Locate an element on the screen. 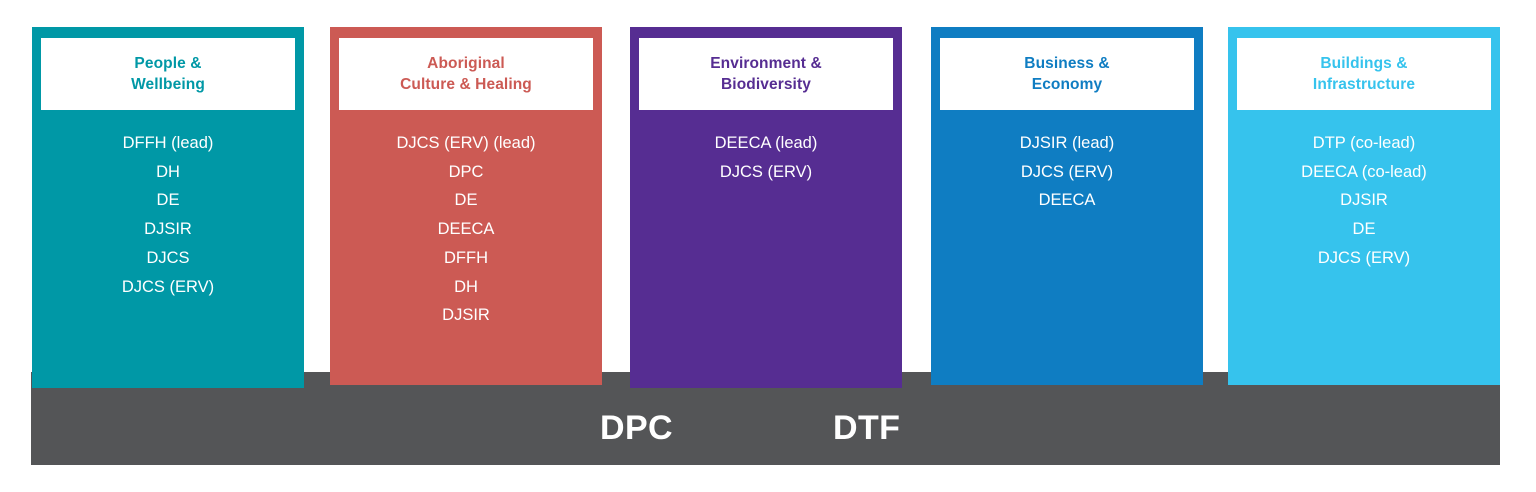 This screenshot has height=492, width=1536. pillar-title-line: Environment & is located at coordinates (766, 63).